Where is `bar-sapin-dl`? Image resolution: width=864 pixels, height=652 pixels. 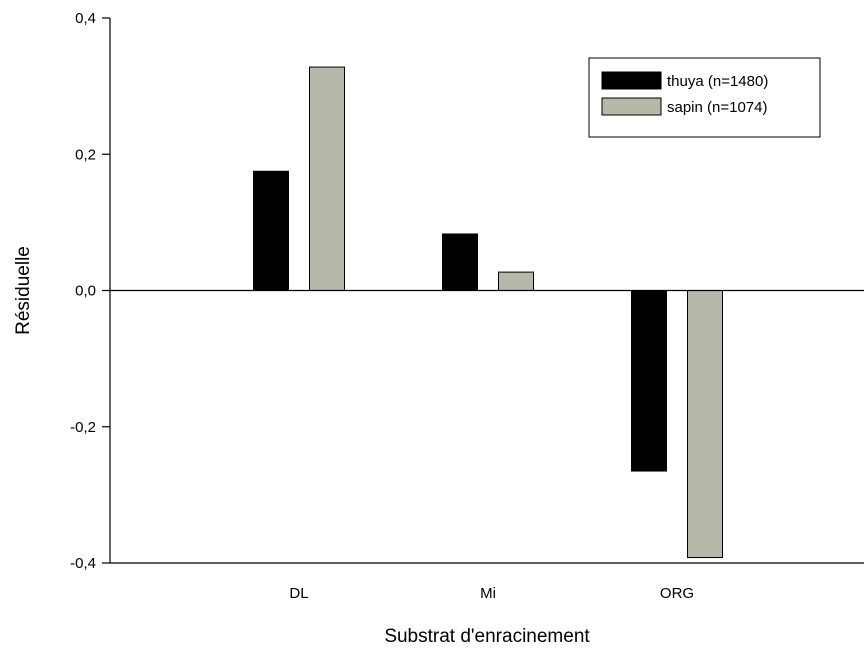
bar-sapin-dl is located at coordinates (327, 178).